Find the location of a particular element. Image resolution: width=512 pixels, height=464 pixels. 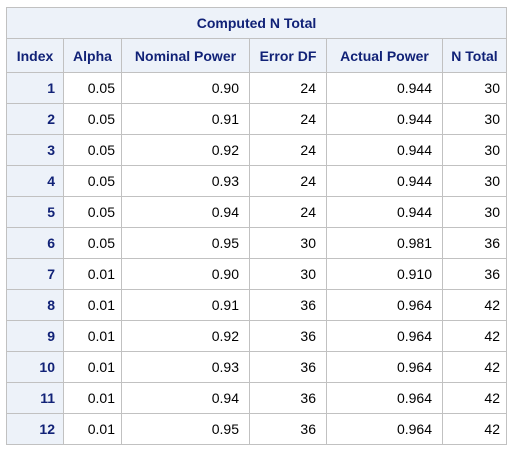

table-row: 5 0.05 0.94 24 0.944 30 is located at coordinates (256, 212).